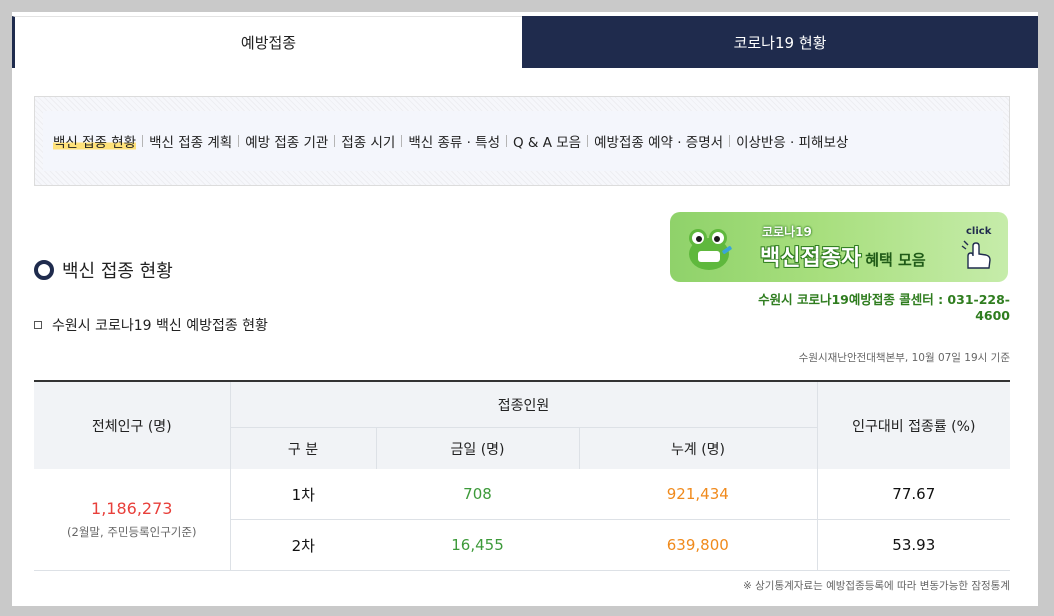 The height and width of the screenshot is (616, 1054). I want to click on vaccinated-benefits-banner: 코로나19 백신접종자 혜택 모음 click, so click(839, 247).